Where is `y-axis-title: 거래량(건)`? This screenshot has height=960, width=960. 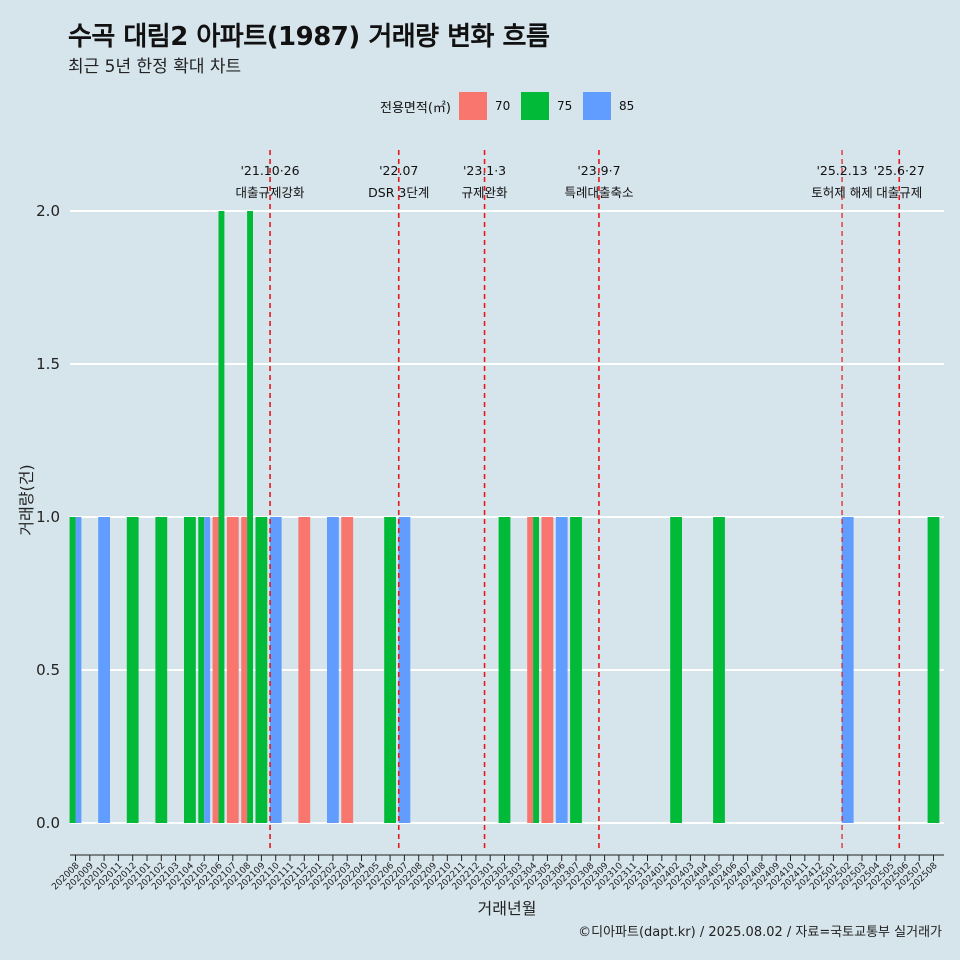
y-axis-title: 거래량(건) is located at coordinates (26, 499).